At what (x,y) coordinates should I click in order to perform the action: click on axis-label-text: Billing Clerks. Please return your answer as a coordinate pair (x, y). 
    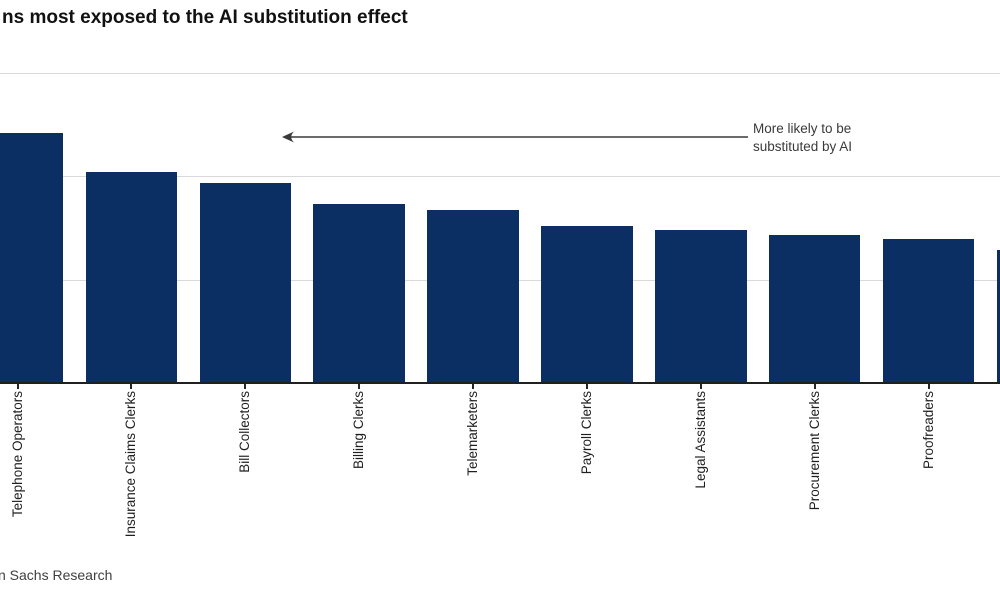
    Looking at the image, I should click on (359, 430).